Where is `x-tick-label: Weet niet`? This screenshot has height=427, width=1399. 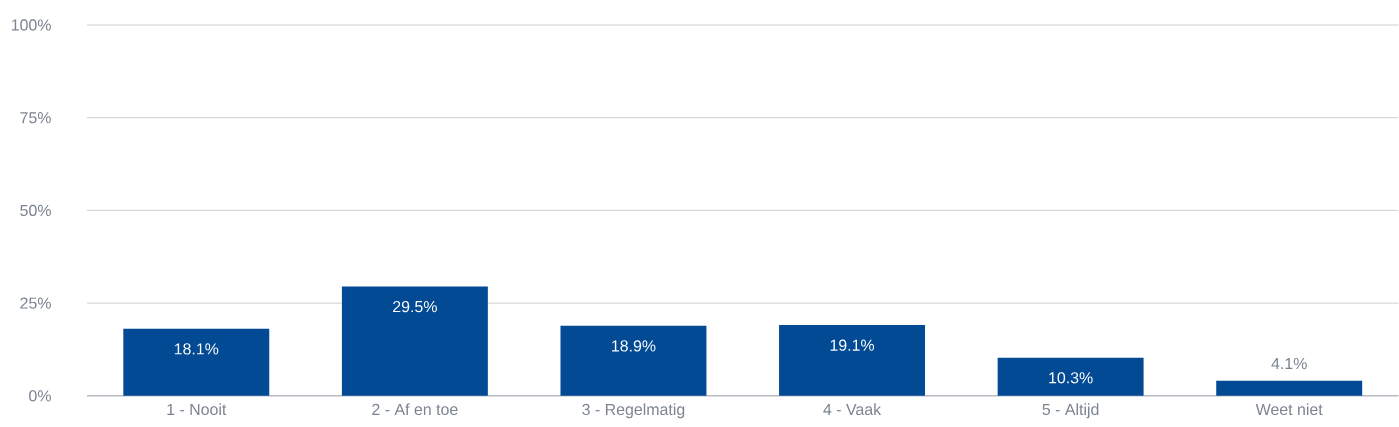 x-tick-label: Weet niet is located at coordinates (1289, 409).